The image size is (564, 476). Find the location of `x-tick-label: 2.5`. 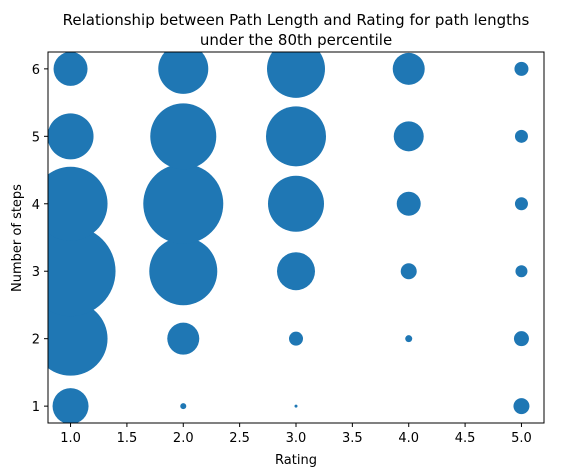

x-tick-label: 2.5 is located at coordinates (239, 438).